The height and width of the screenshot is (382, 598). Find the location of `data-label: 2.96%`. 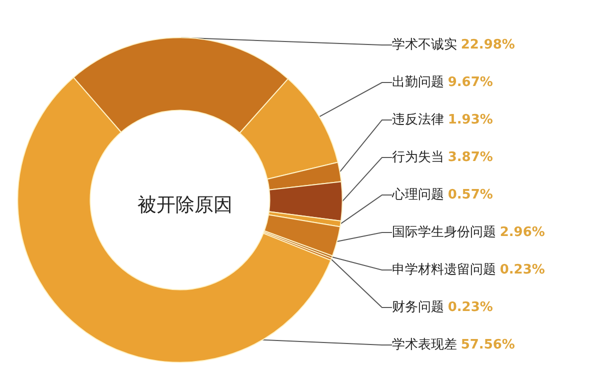

data-label: 2.96% is located at coordinates (522, 232).